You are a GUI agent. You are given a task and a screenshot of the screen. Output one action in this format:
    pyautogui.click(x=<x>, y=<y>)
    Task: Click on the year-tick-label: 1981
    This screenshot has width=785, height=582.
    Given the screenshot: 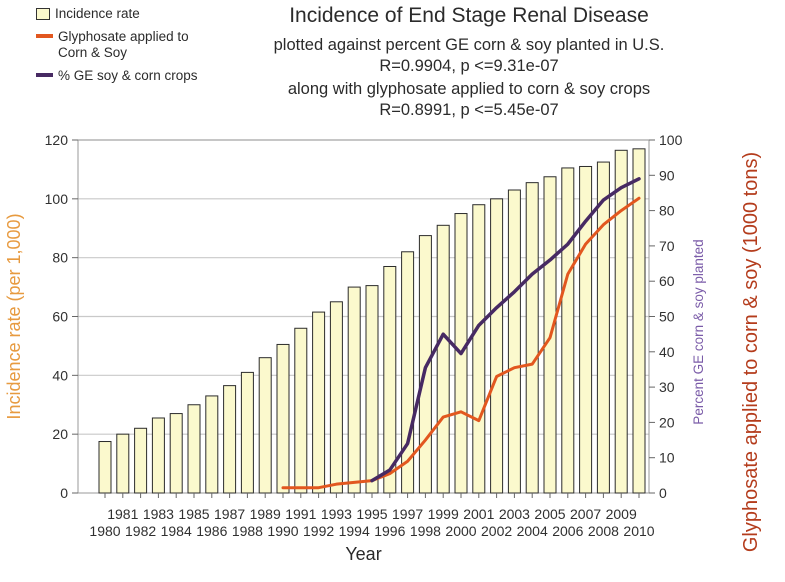 What is the action you would take?
    pyautogui.click(x=122, y=514)
    